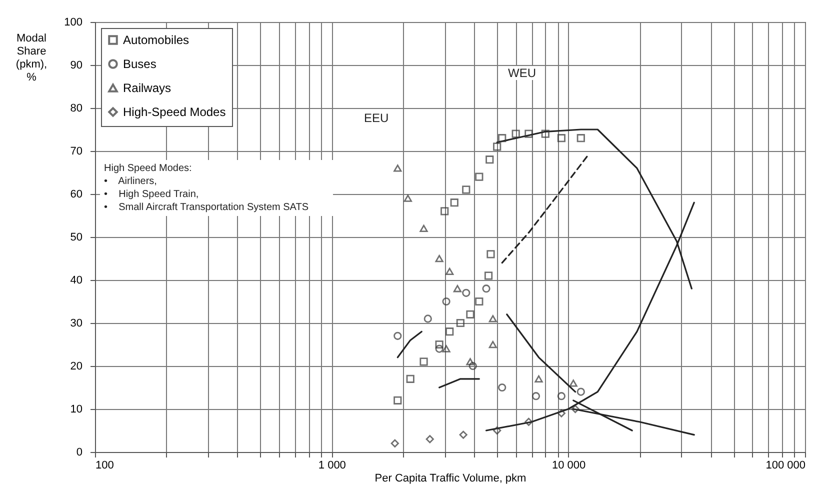 This screenshot has height=495, width=838. What do you see at coordinates (79, 452) in the screenshot?
I see `y-tick-label: 0` at bounding box center [79, 452].